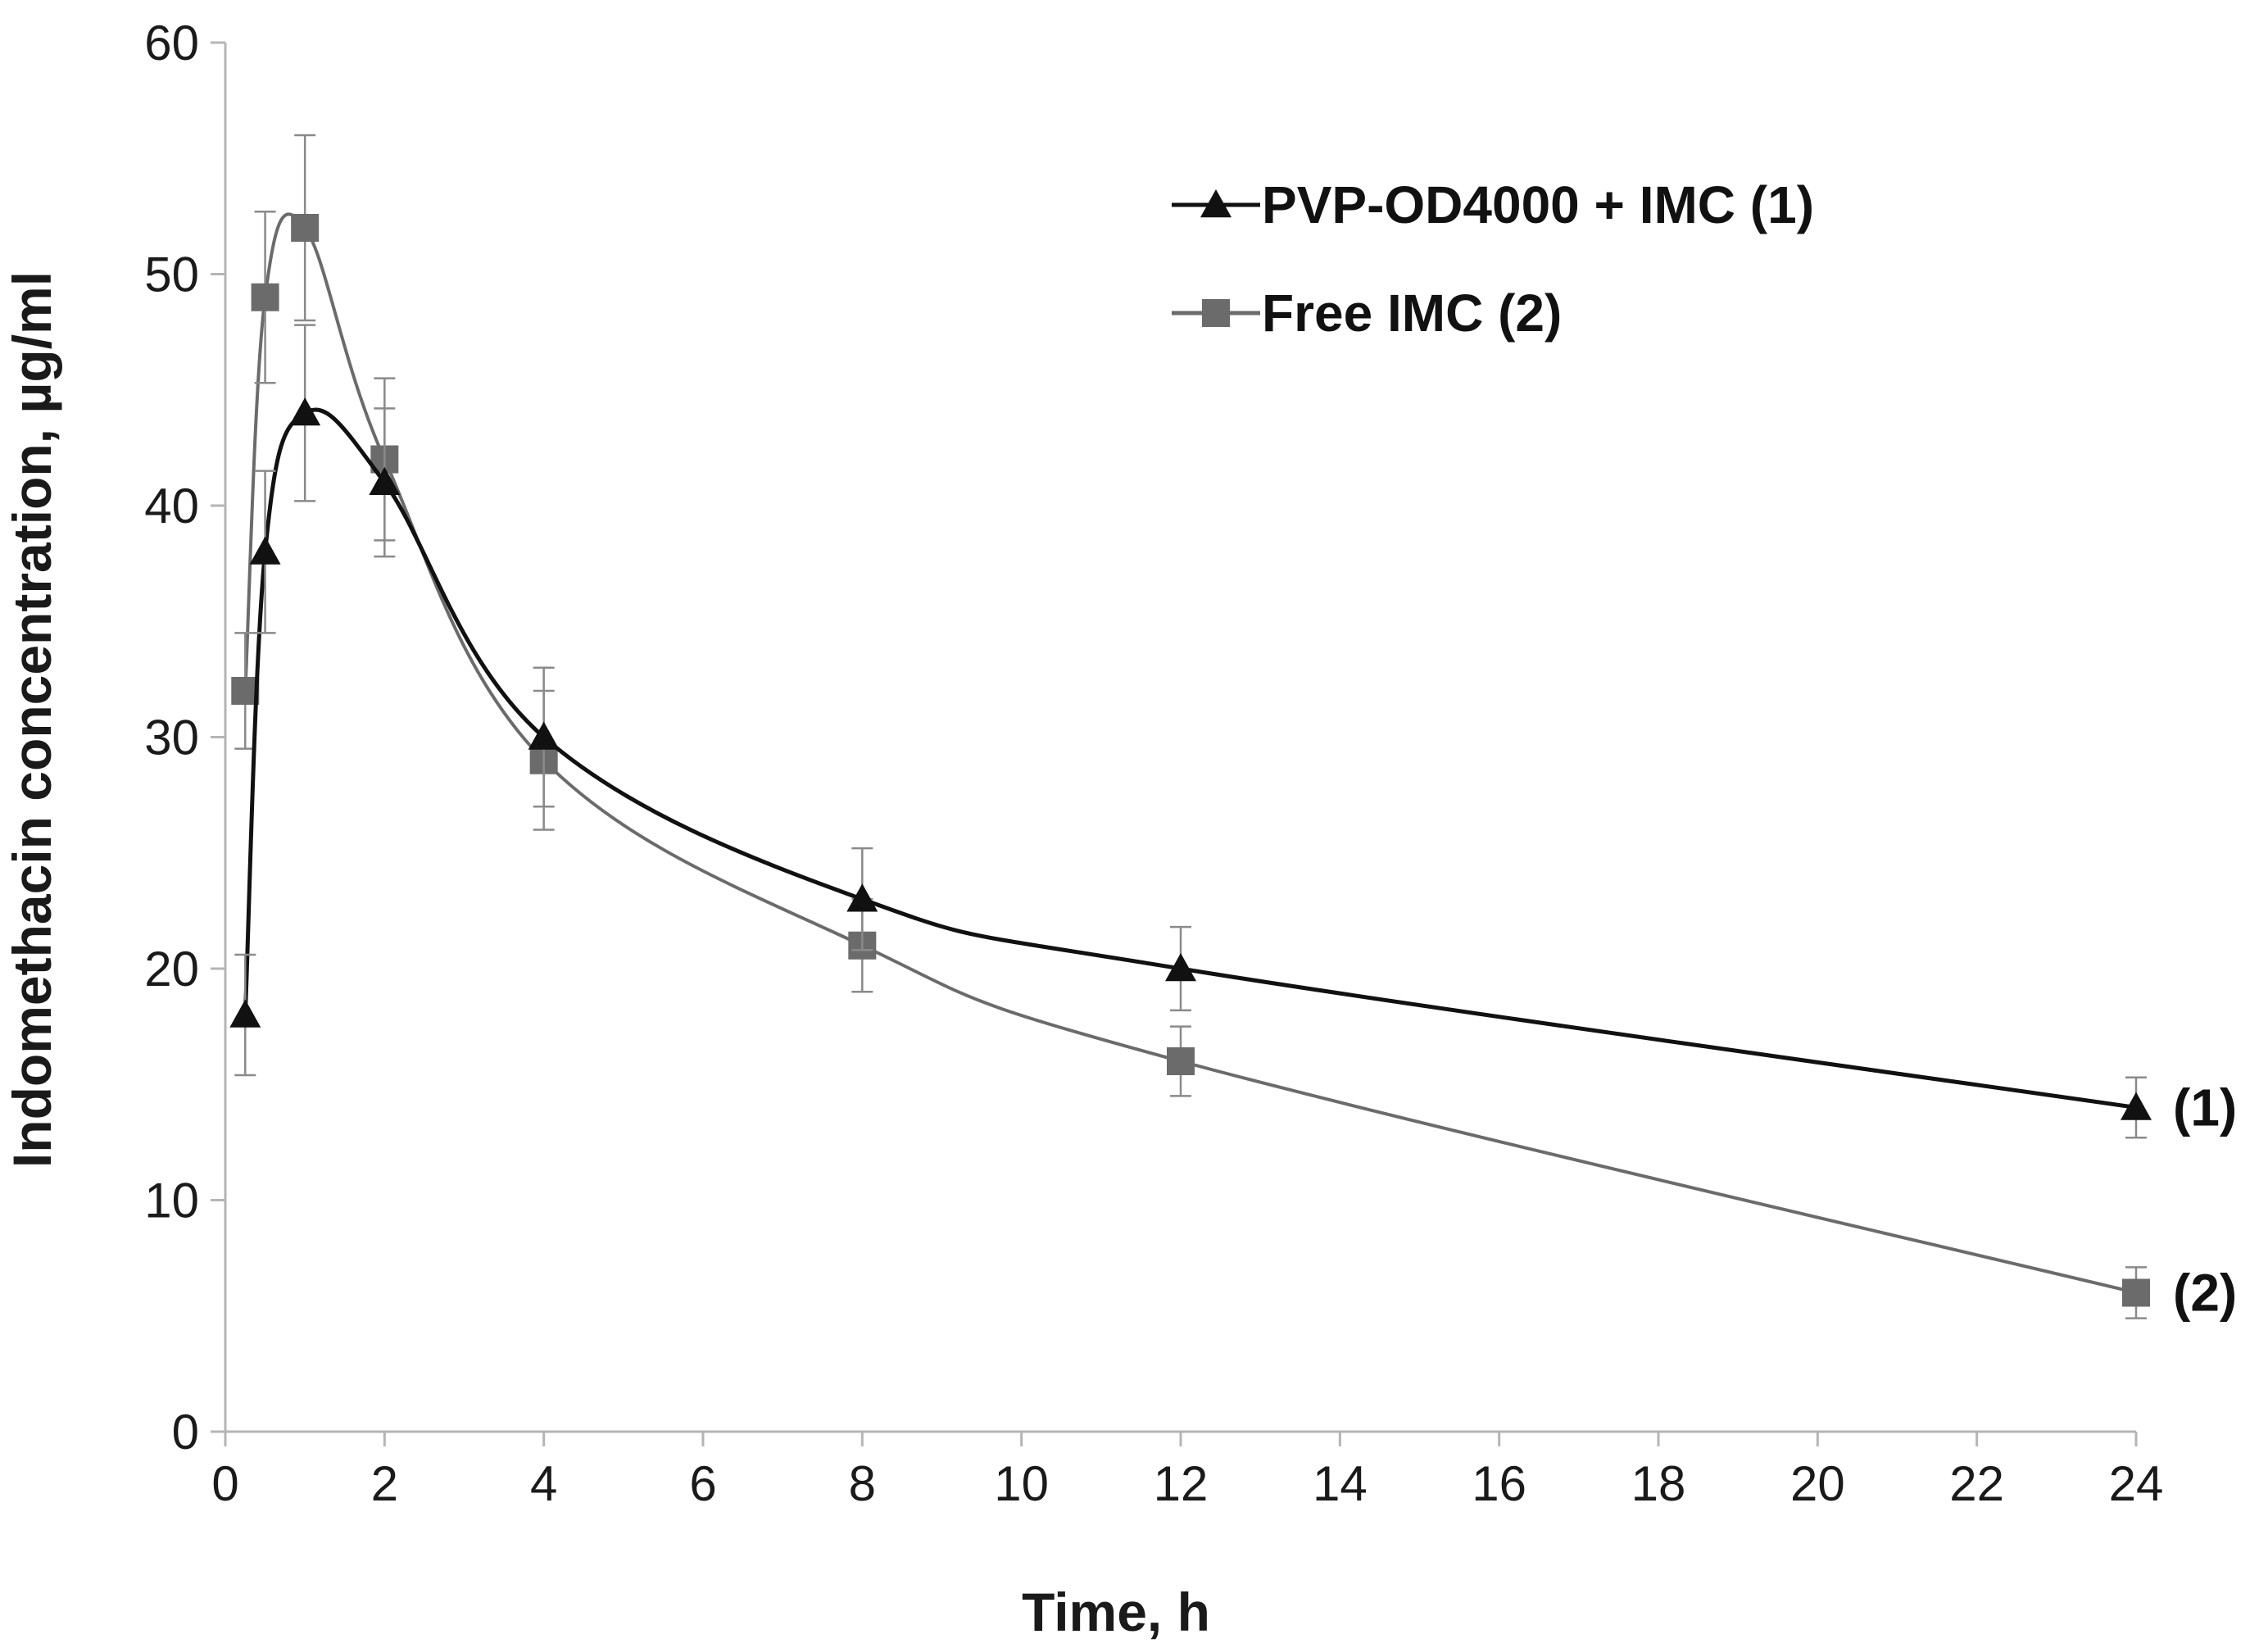  What do you see at coordinates (2205, 1107) in the screenshot?
I see `series-end-label: (1)` at bounding box center [2205, 1107].